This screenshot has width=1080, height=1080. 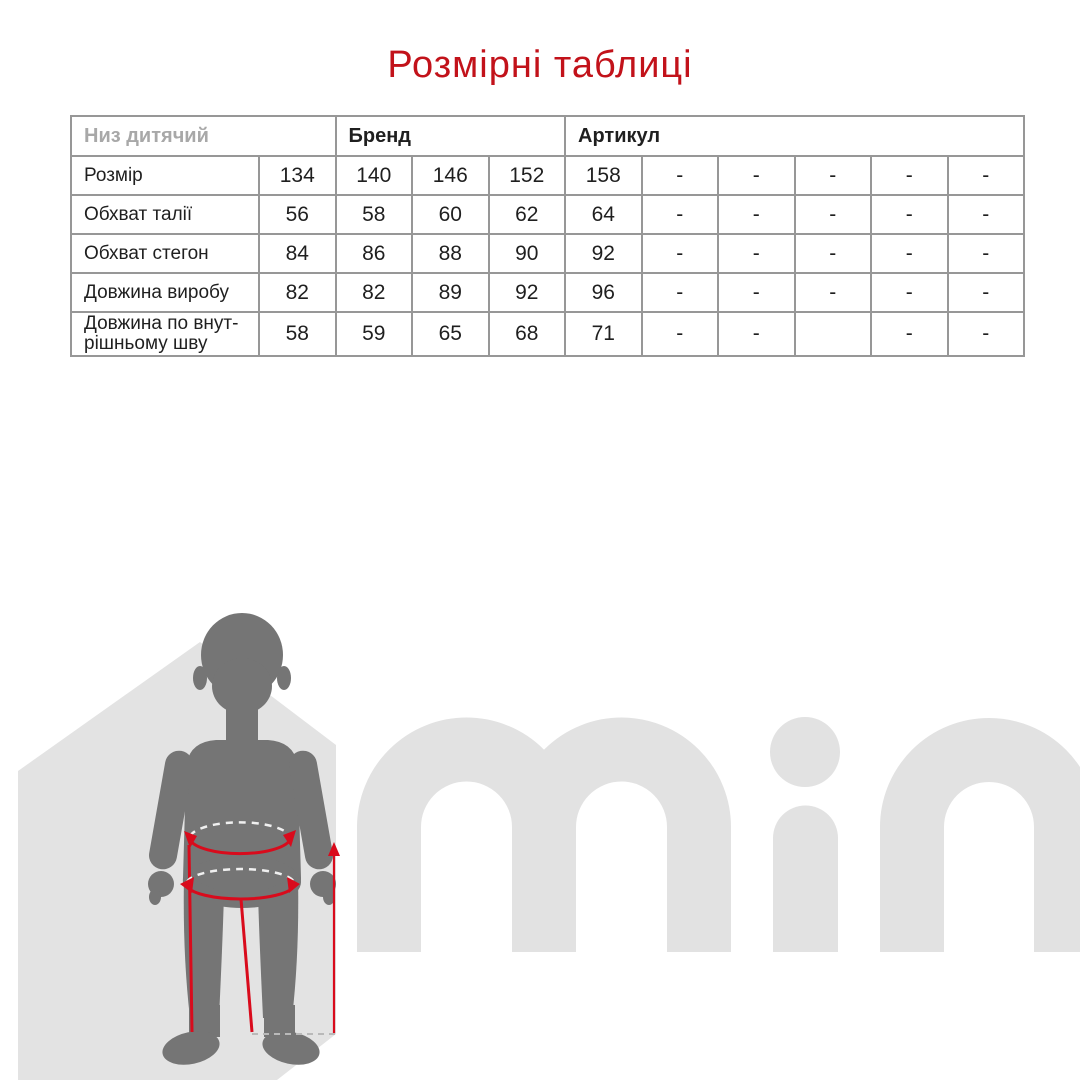 What do you see at coordinates (165, 214) in the screenshot?
I see `row-label: Обхват талії` at bounding box center [165, 214].